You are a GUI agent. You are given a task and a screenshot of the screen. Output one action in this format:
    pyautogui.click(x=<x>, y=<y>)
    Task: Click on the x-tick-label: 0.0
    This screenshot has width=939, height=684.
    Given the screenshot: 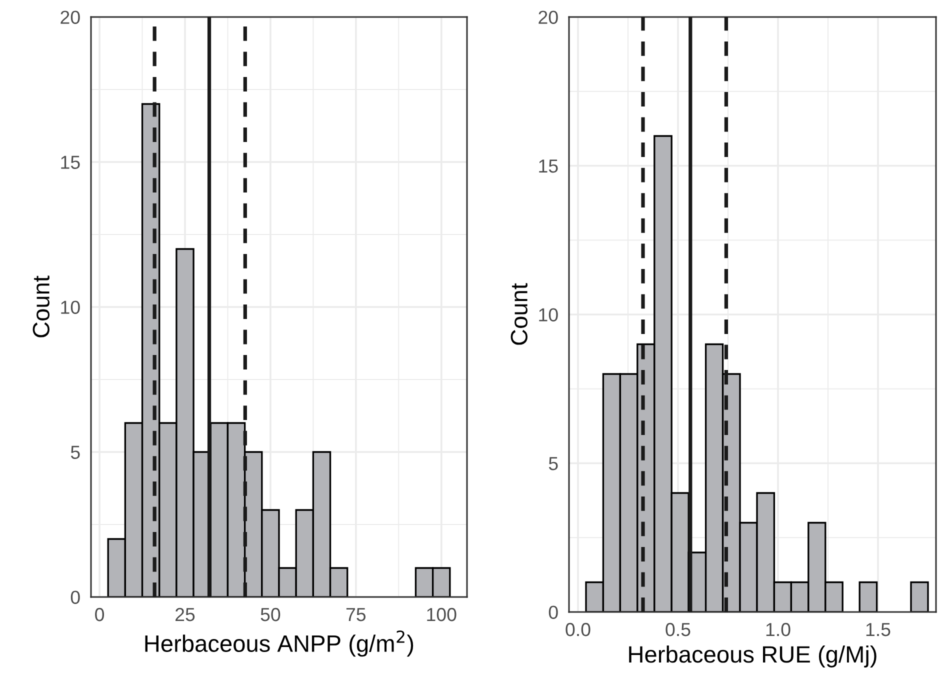 What is the action you would take?
    pyautogui.click(x=578, y=629)
    